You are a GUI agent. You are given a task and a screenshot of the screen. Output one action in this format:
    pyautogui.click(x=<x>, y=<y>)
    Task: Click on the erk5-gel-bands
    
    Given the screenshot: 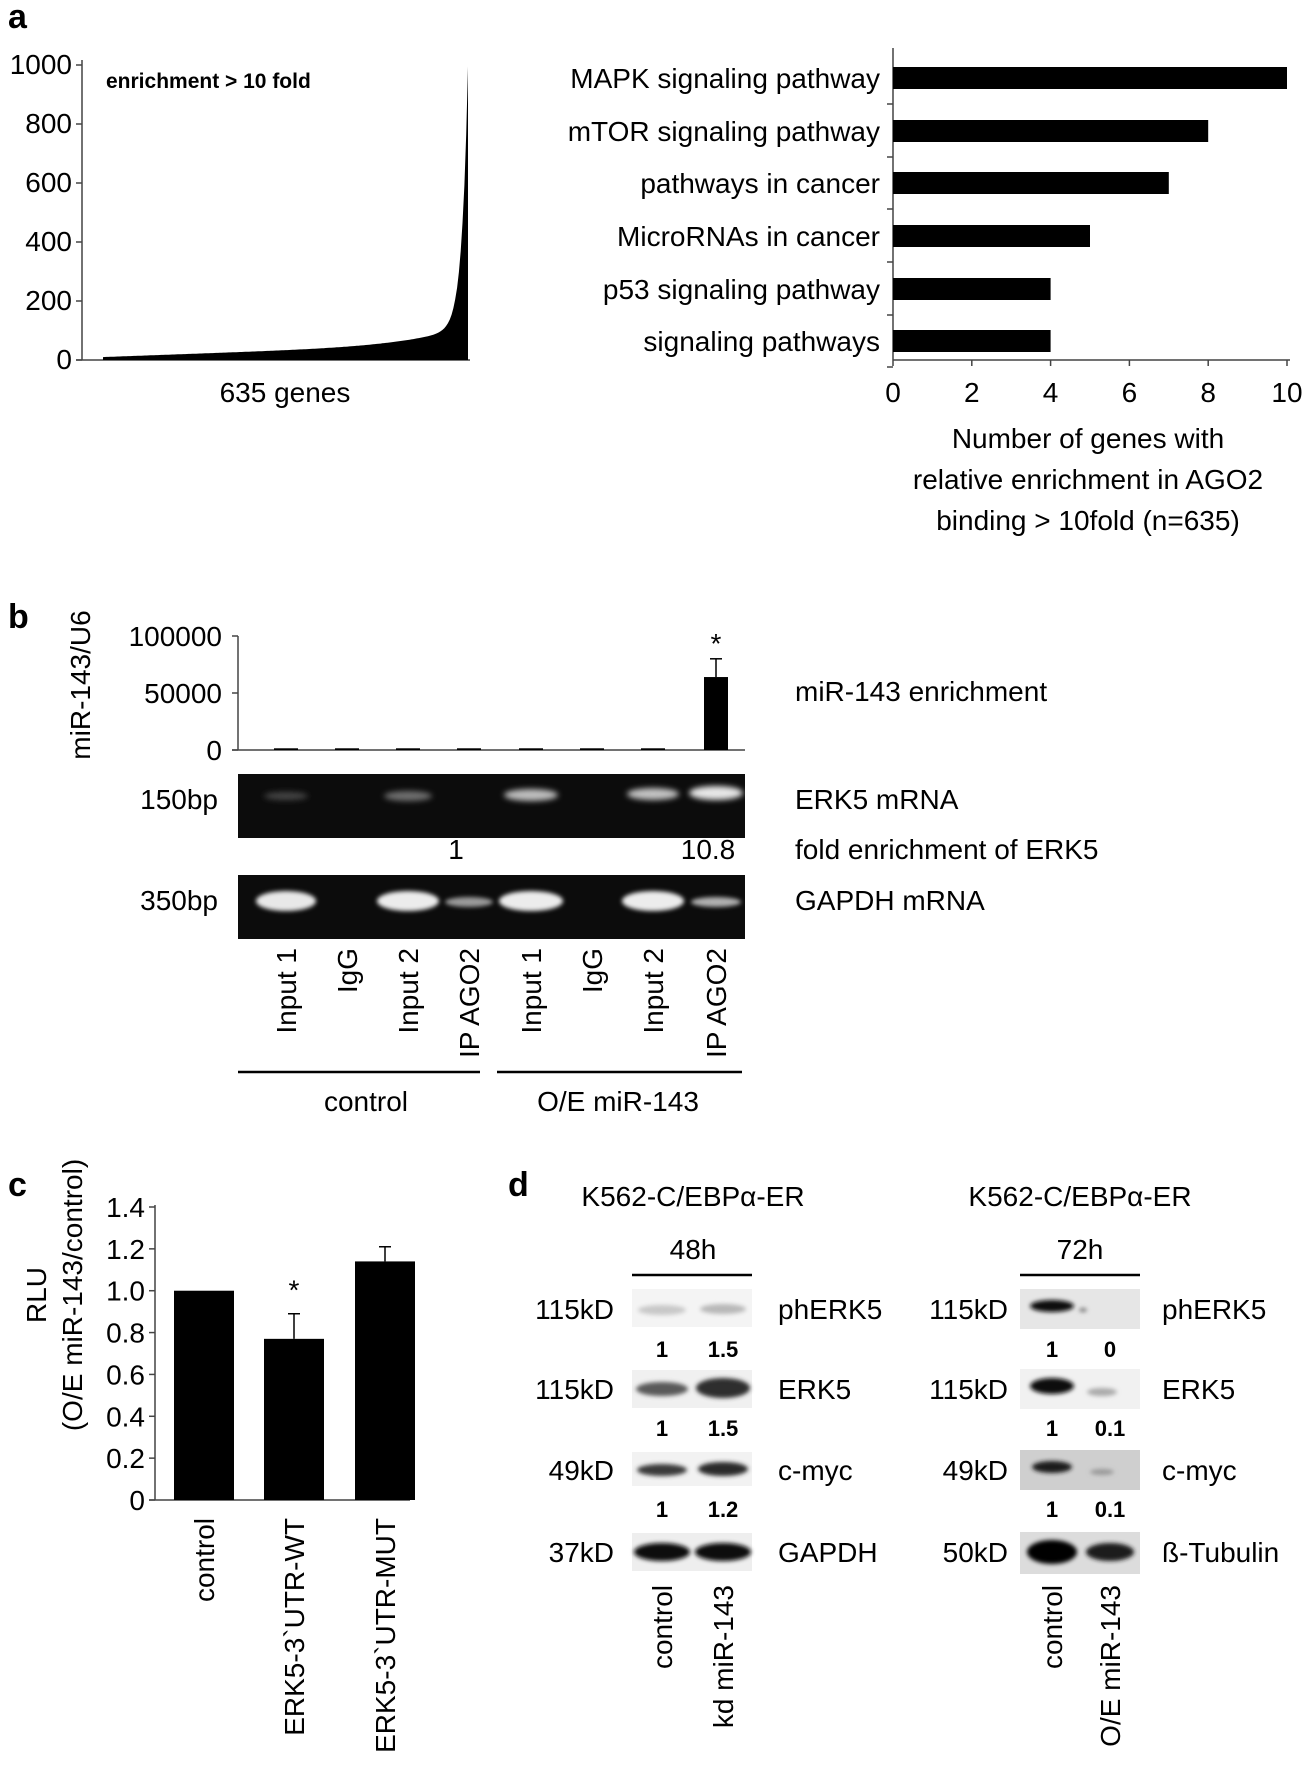 What is the action you would take?
    pyautogui.click(x=503, y=793)
    